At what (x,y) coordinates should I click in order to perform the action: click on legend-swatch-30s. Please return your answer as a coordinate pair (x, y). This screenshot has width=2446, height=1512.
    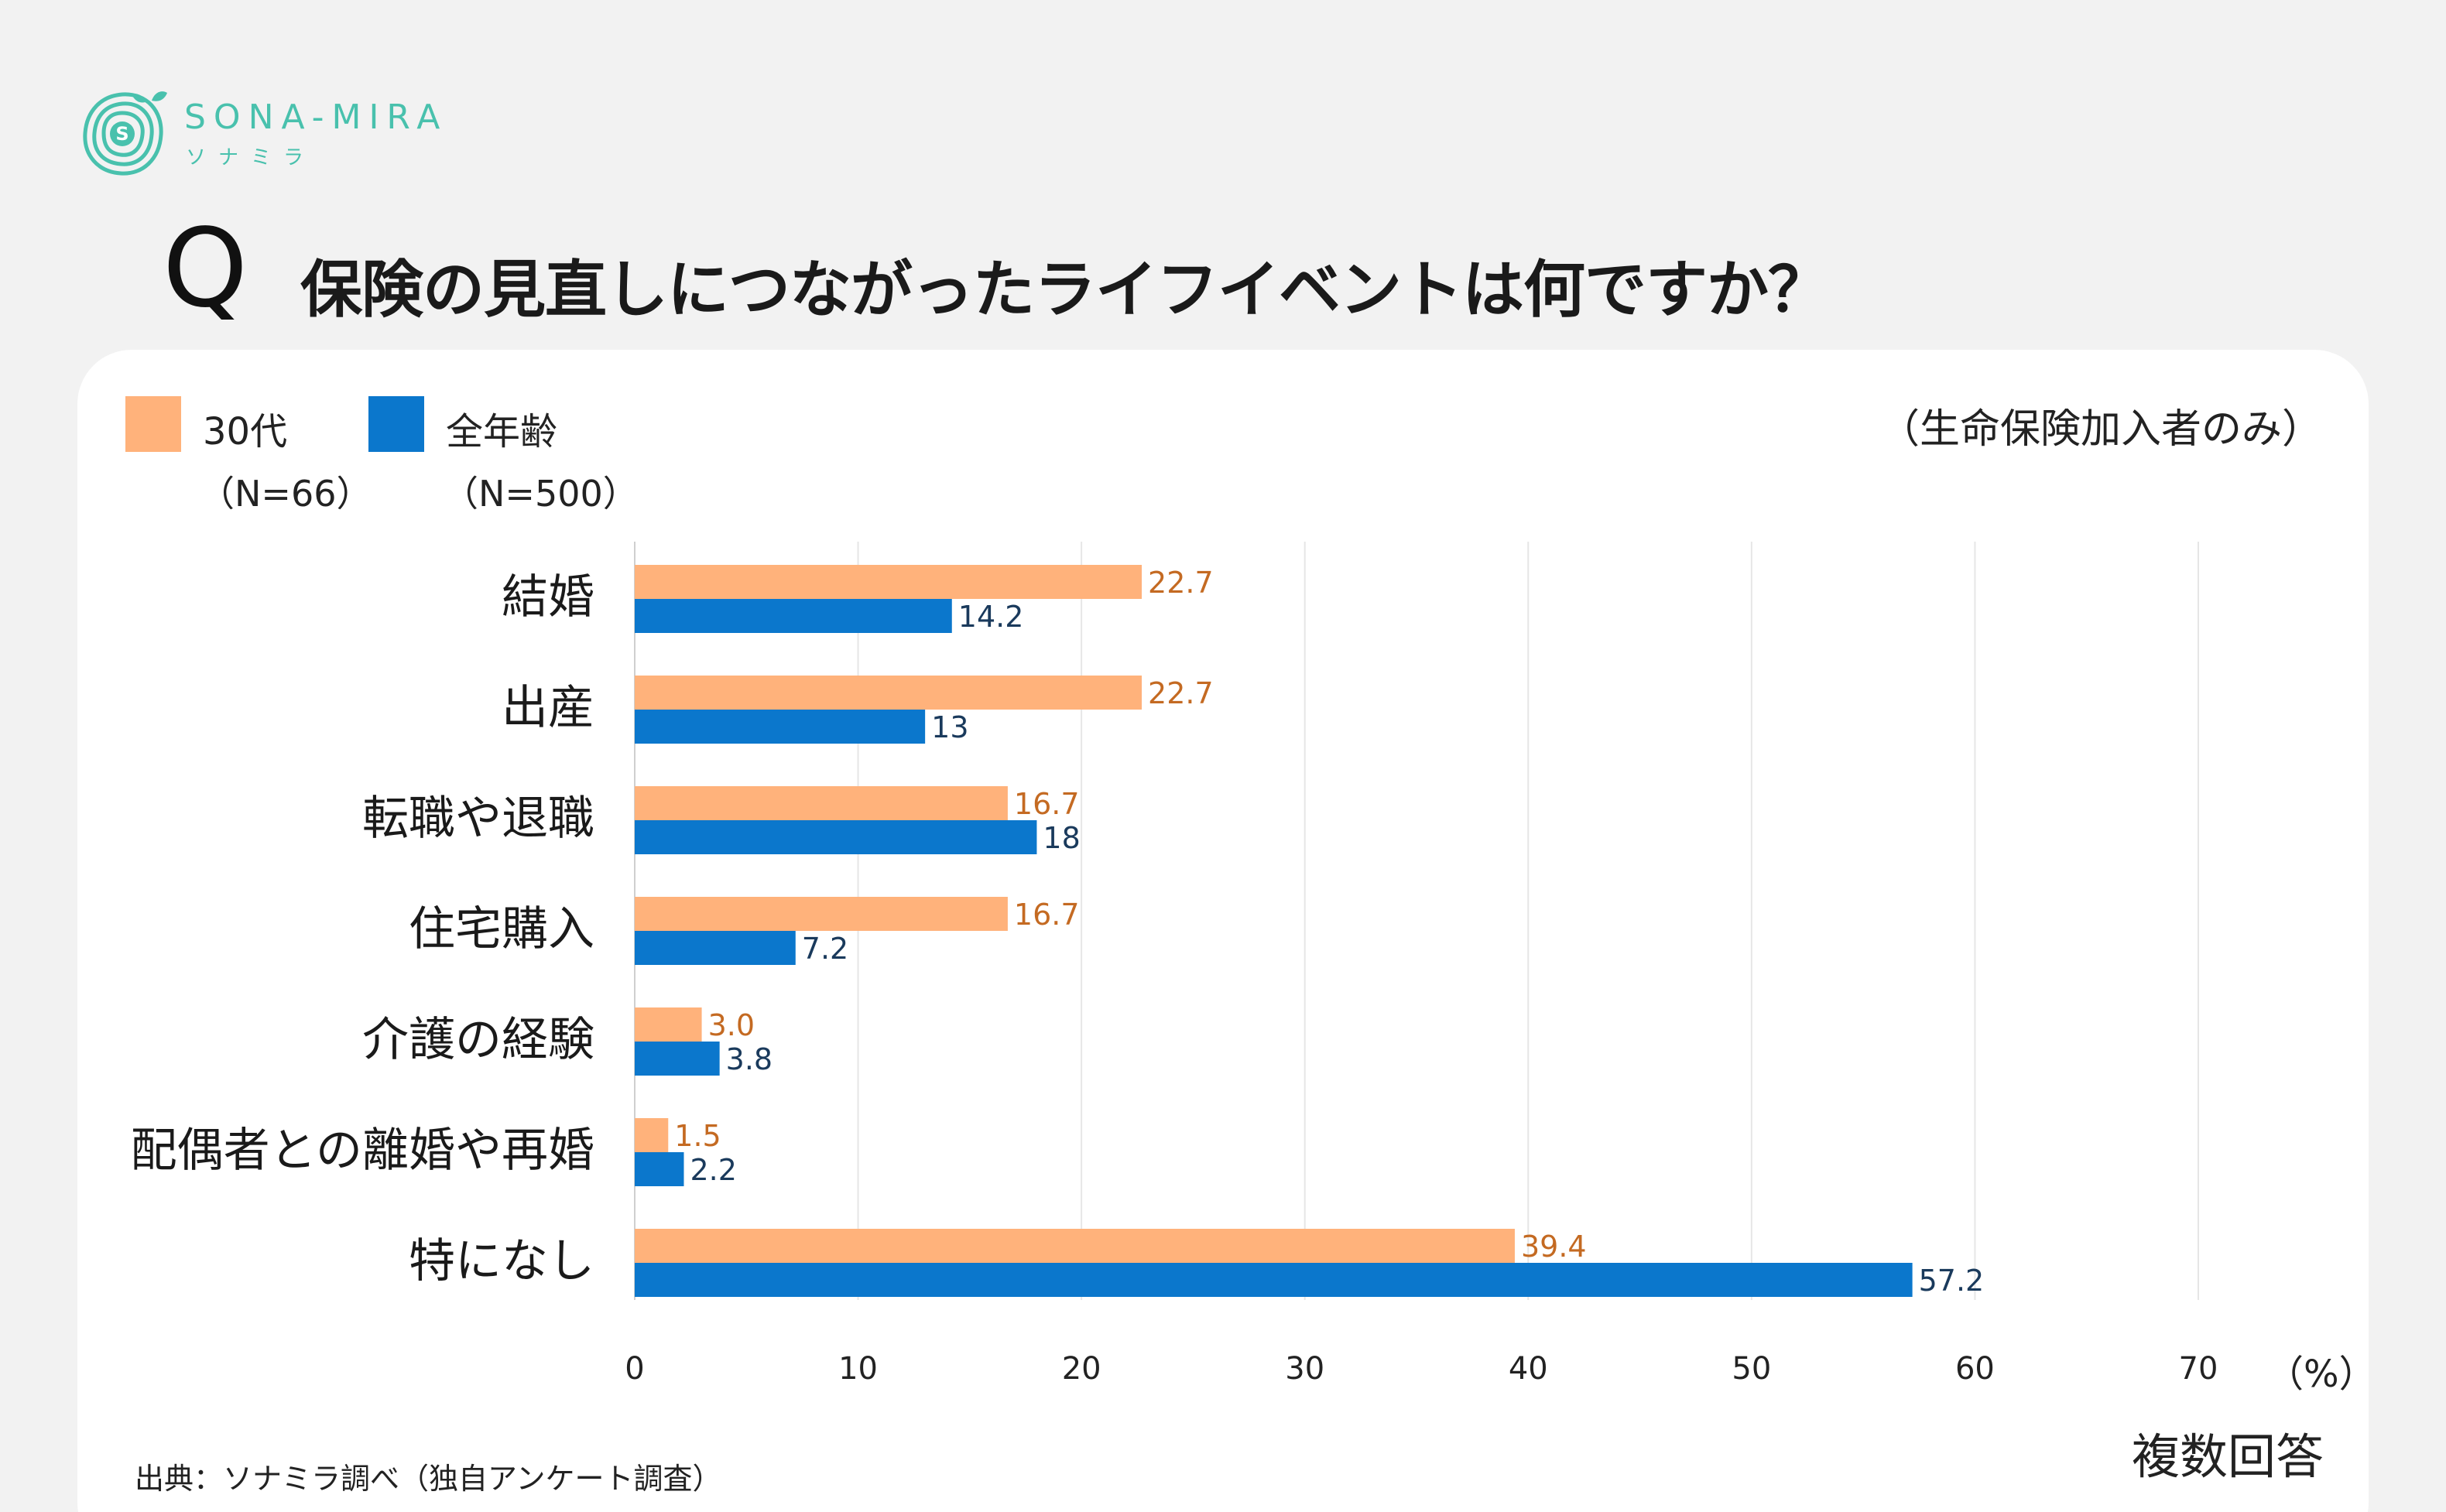
    Looking at the image, I should click on (153, 424).